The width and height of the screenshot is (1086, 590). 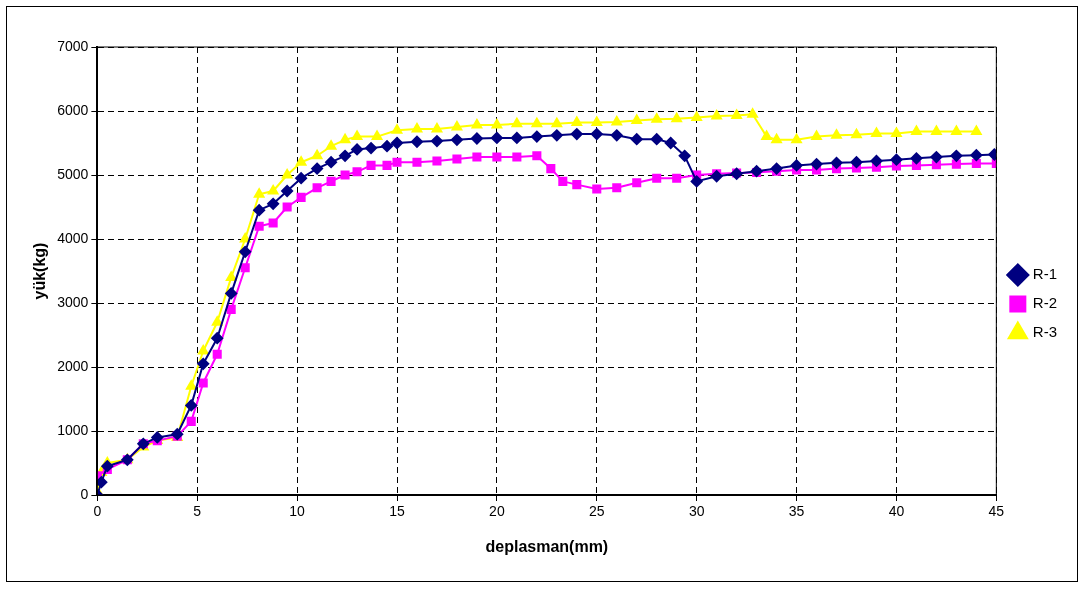 I want to click on x-axis-title: deplasman(mm), so click(x=547, y=546).